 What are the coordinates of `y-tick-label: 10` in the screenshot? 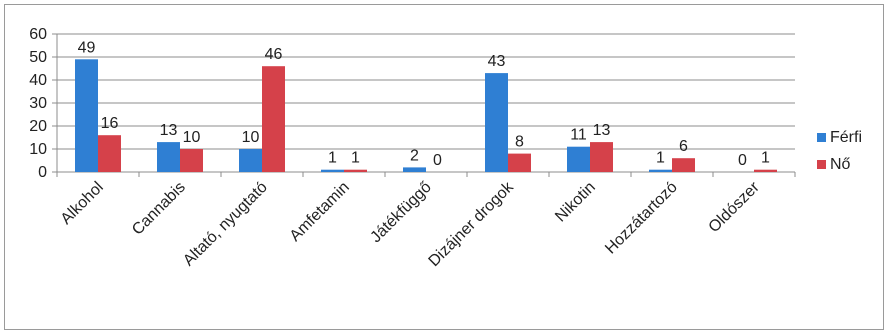 It's located at (38, 149).